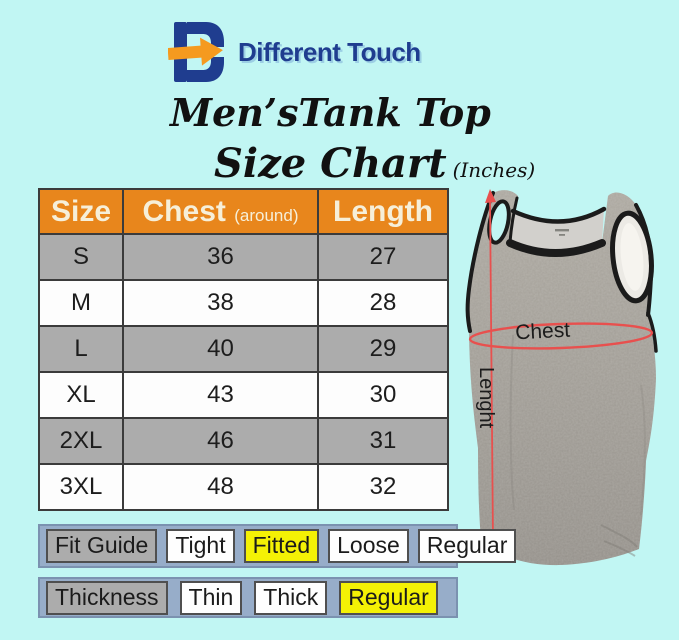 This screenshot has height=640, width=679. What do you see at coordinates (561, 272) in the screenshot?
I see `shirt-trim` at bounding box center [561, 272].